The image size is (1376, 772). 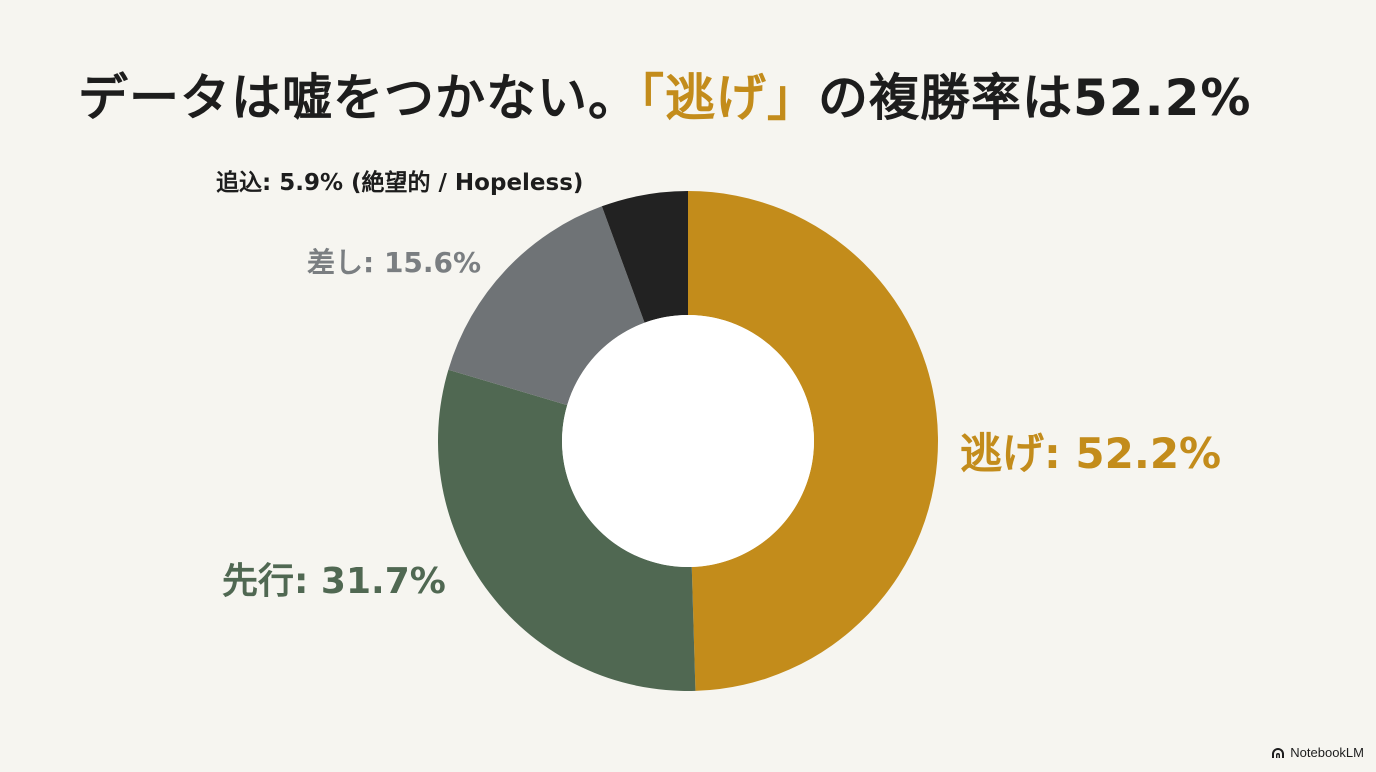 What do you see at coordinates (399, 182) in the screenshot?
I see `slice-label-4: 追込: 5.9% (絶望的 / Hopeless)` at bounding box center [399, 182].